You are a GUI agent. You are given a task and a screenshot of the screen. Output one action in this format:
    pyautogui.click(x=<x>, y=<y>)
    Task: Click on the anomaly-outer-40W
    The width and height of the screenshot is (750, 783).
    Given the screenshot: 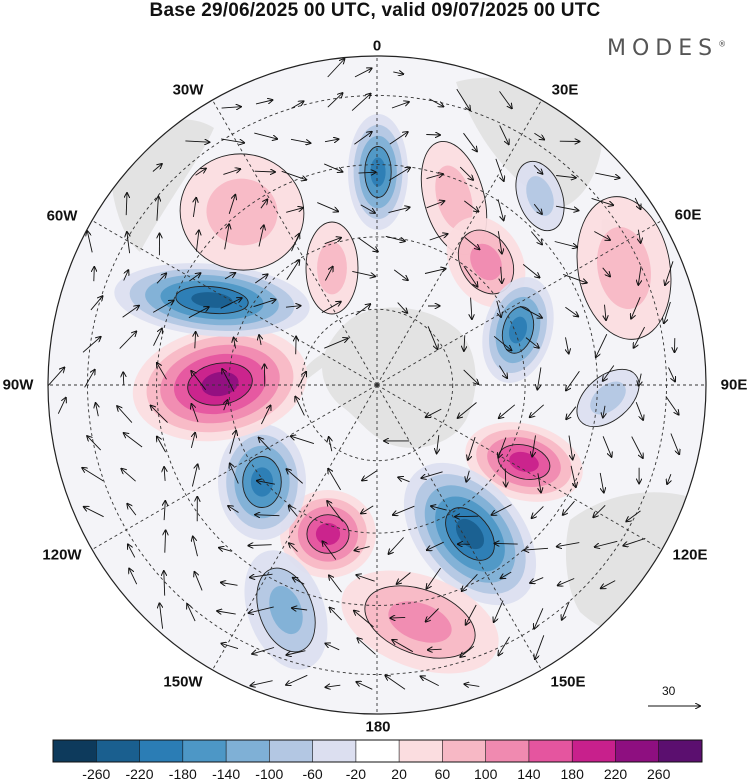 What is the action you would take?
    pyautogui.click(x=242, y=212)
    